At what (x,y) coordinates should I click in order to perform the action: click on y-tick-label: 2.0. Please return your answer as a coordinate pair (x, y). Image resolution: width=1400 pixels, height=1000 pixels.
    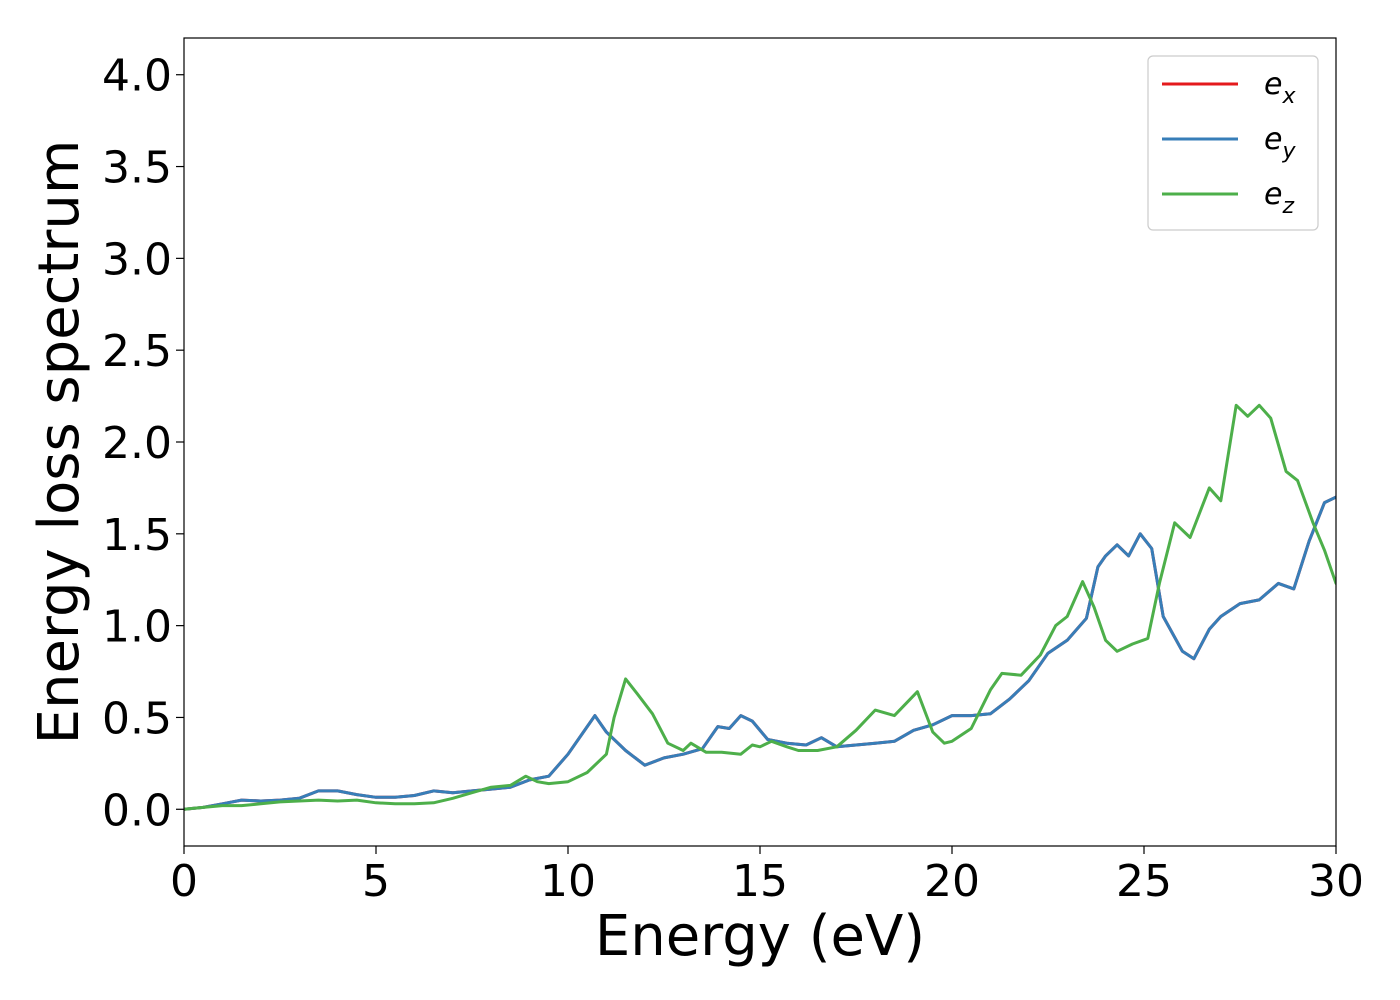
    Looking at the image, I should click on (137, 443).